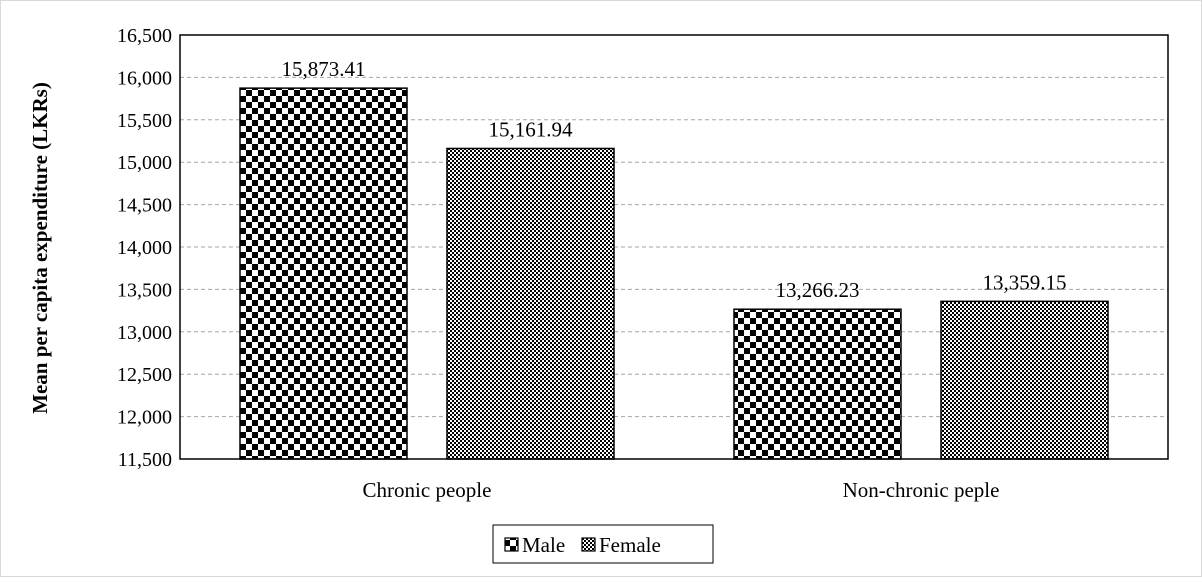  What do you see at coordinates (921, 490) in the screenshot?
I see `x-tick-label: Non-chronic peple` at bounding box center [921, 490].